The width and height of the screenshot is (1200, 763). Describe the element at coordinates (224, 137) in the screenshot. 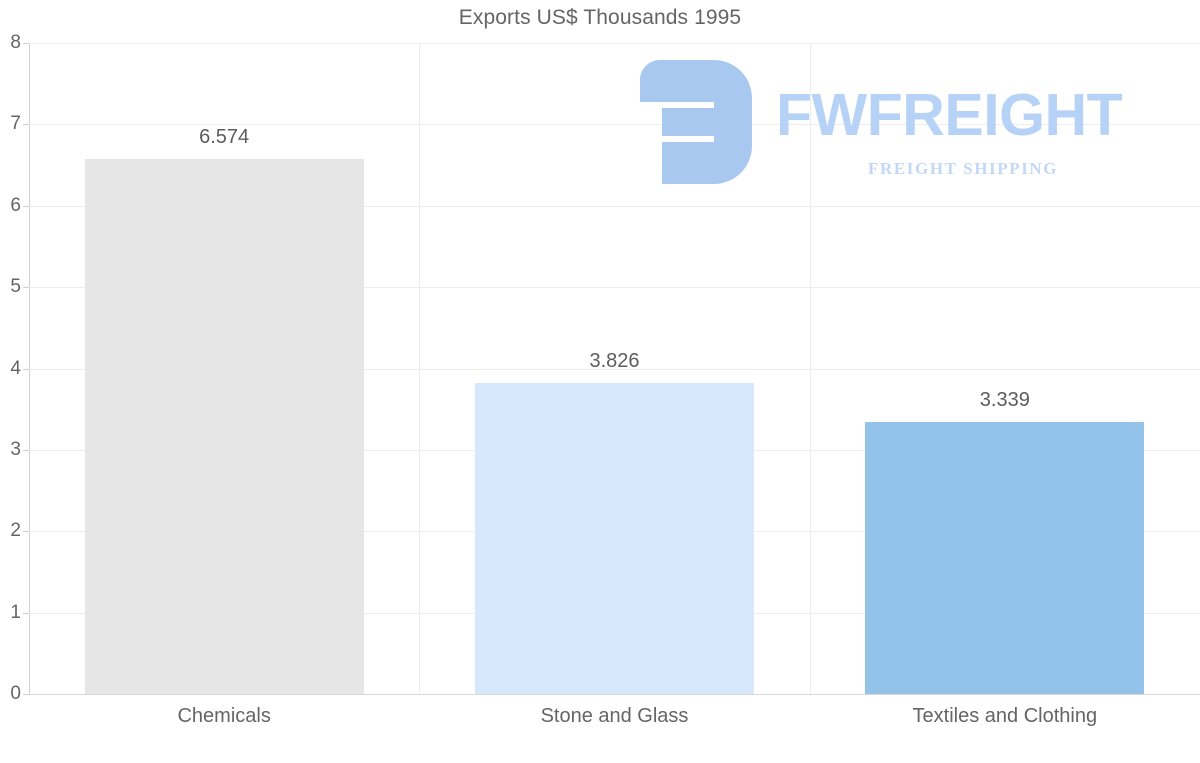

I see `bar-value-label: 6.574` at that location.